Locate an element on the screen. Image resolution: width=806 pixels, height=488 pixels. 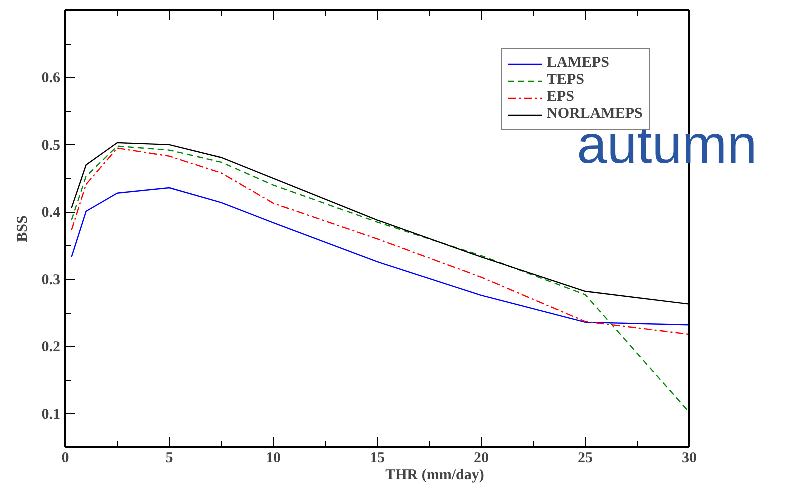
y-tick-label: 0.1 is located at coordinates (51, 414).